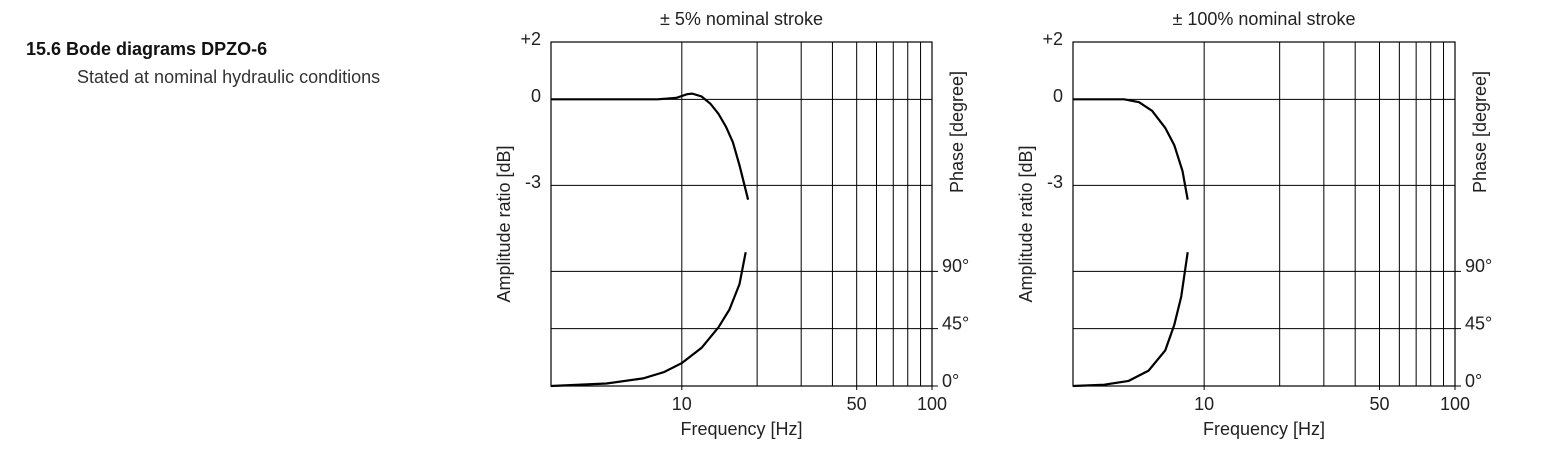 This screenshot has width=1543, height=456. Describe the element at coordinates (146, 49) in the screenshot. I see `heading: 15.6 Bode diagrams DPZO-6` at that location.